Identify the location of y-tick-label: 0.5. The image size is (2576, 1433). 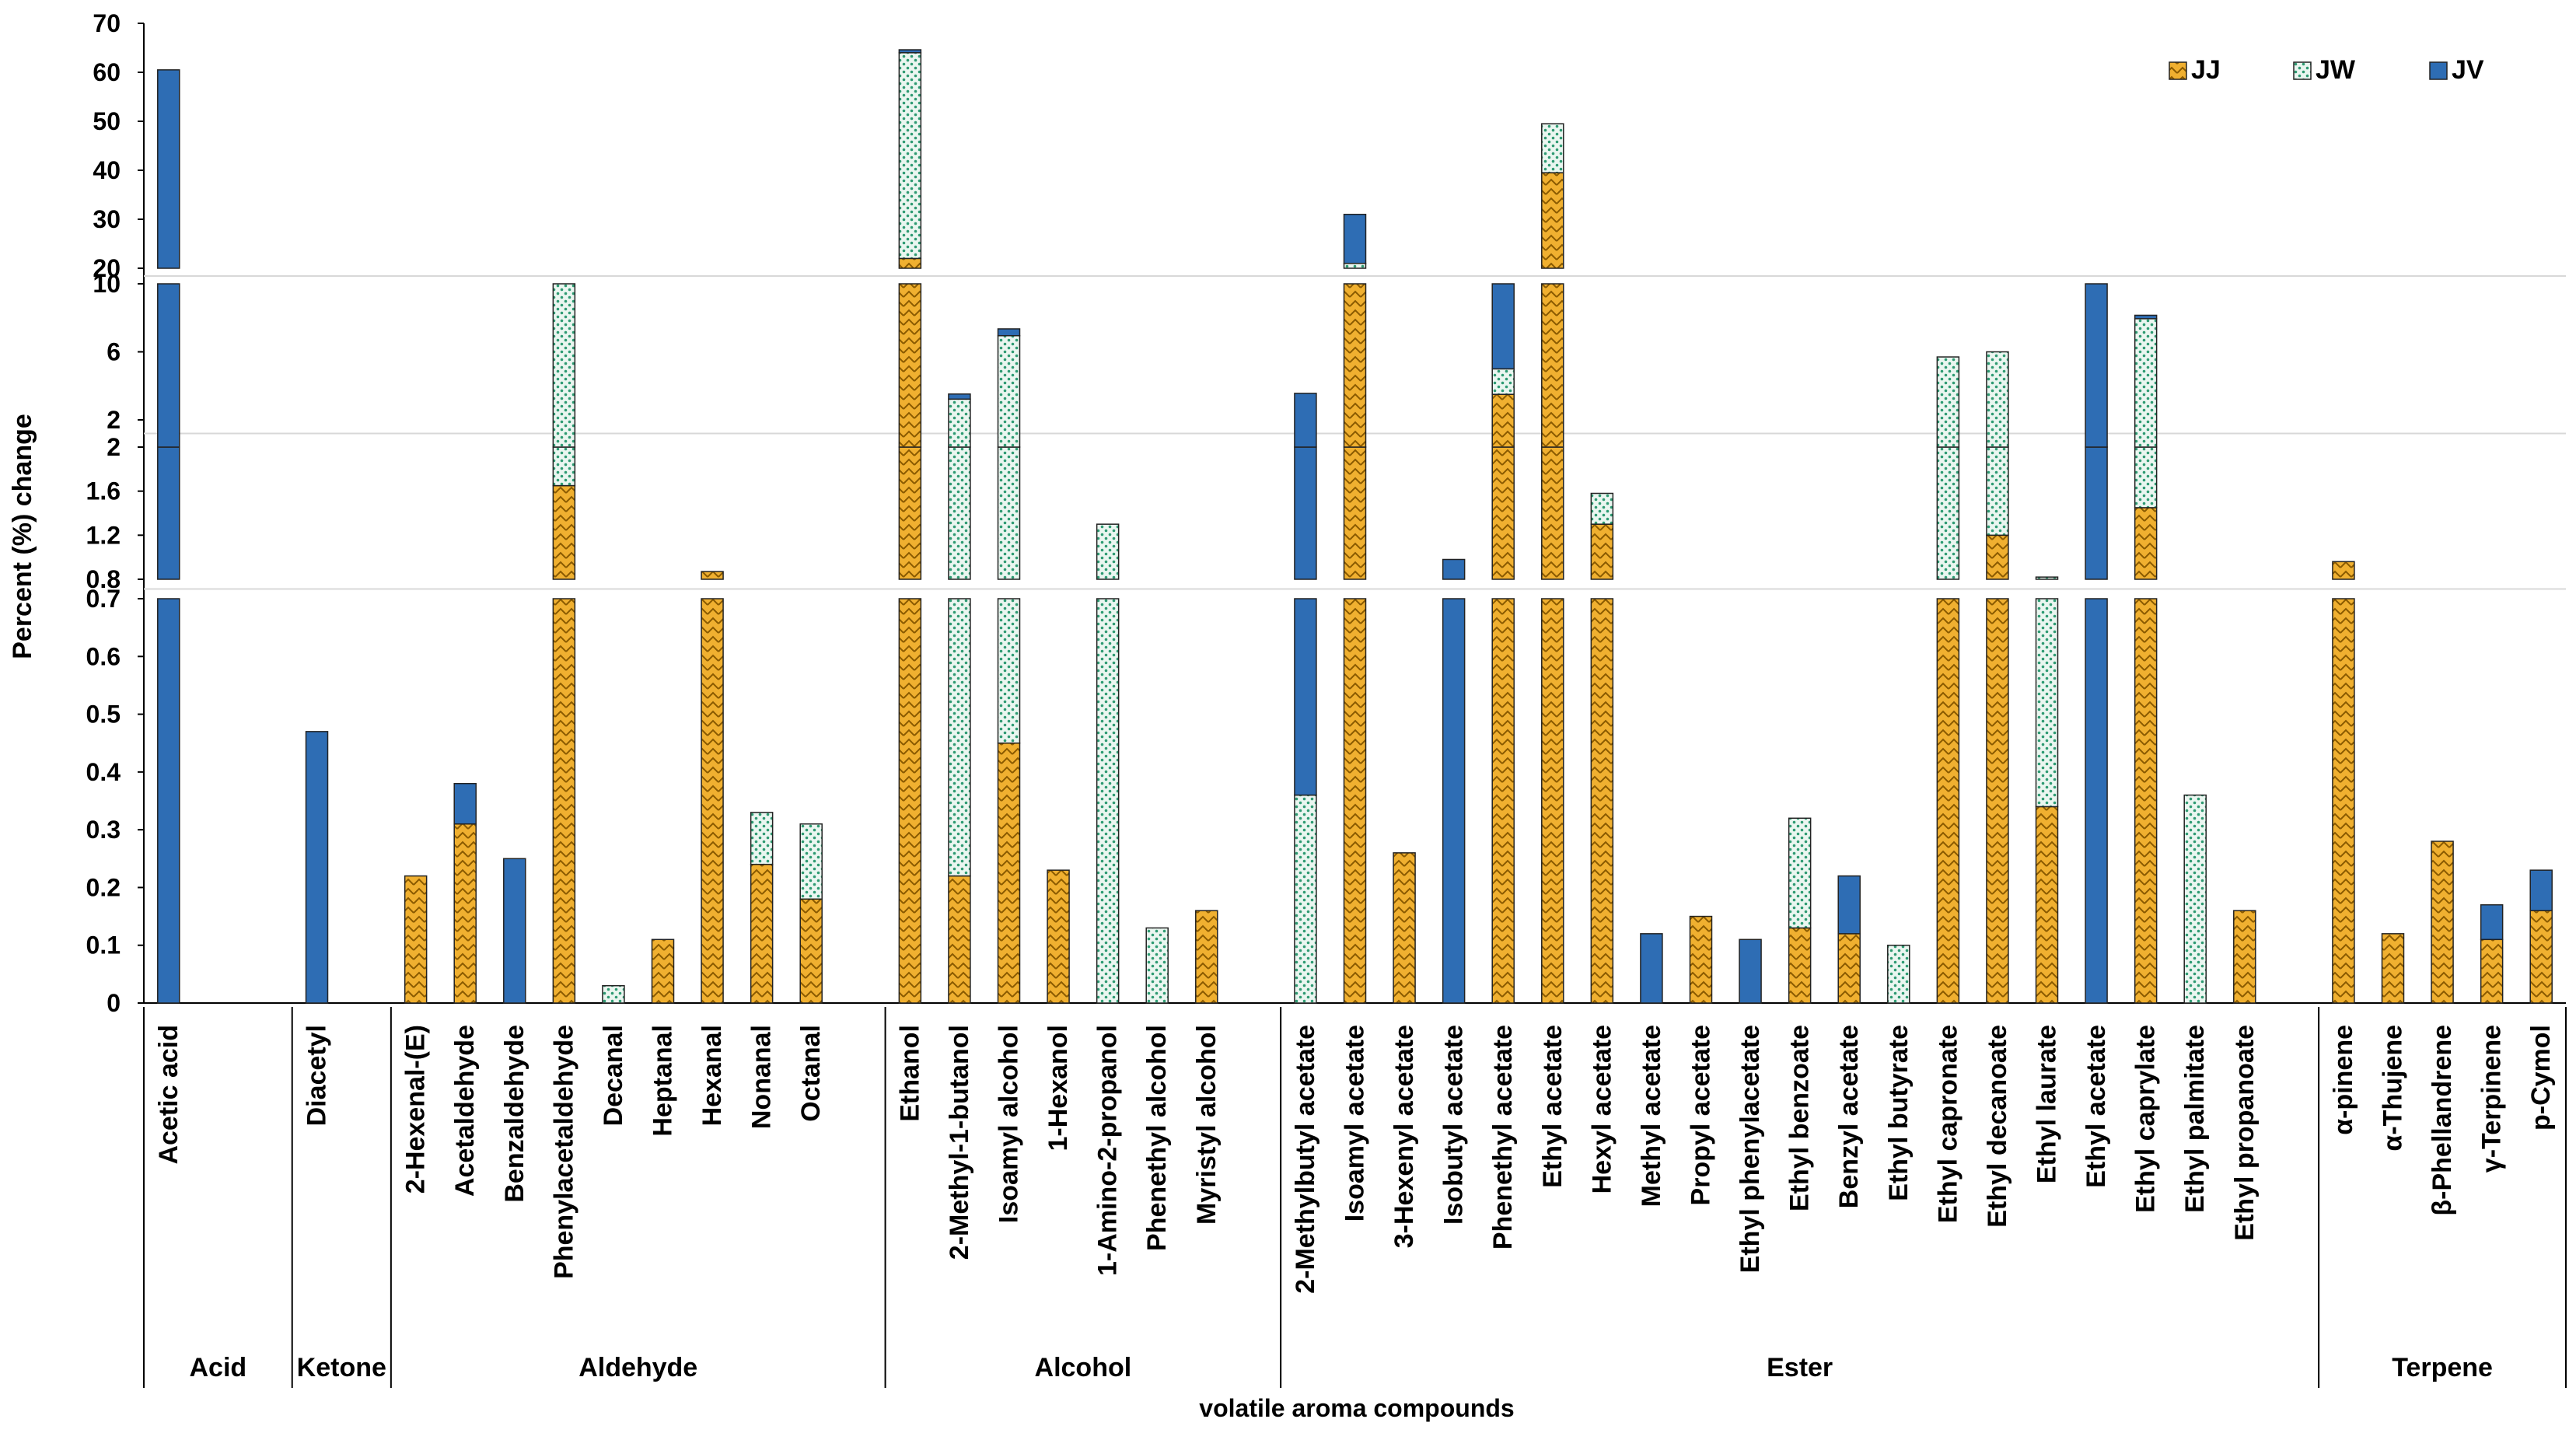
(103, 715).